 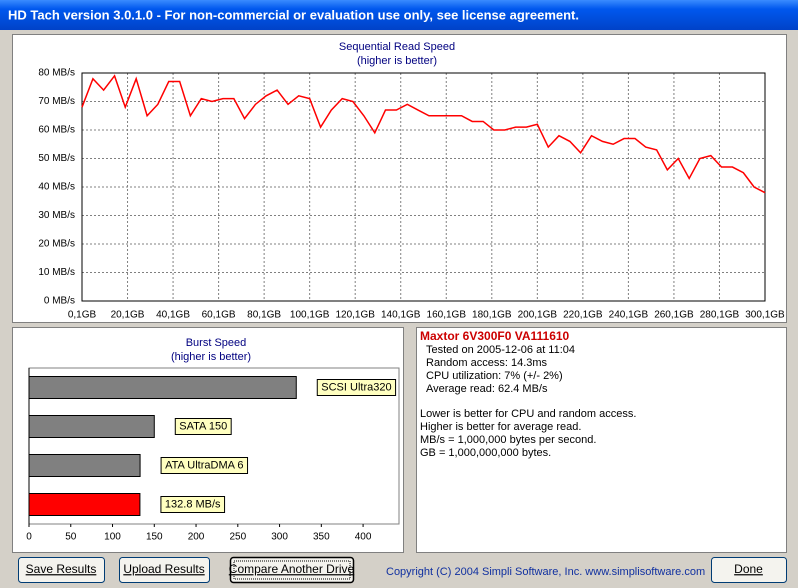 What do you see at coordinates (487, 389) in the screenshot?
I see `info-detail: Average read: 62.4 MB/s` at bounding box center [487, 389].